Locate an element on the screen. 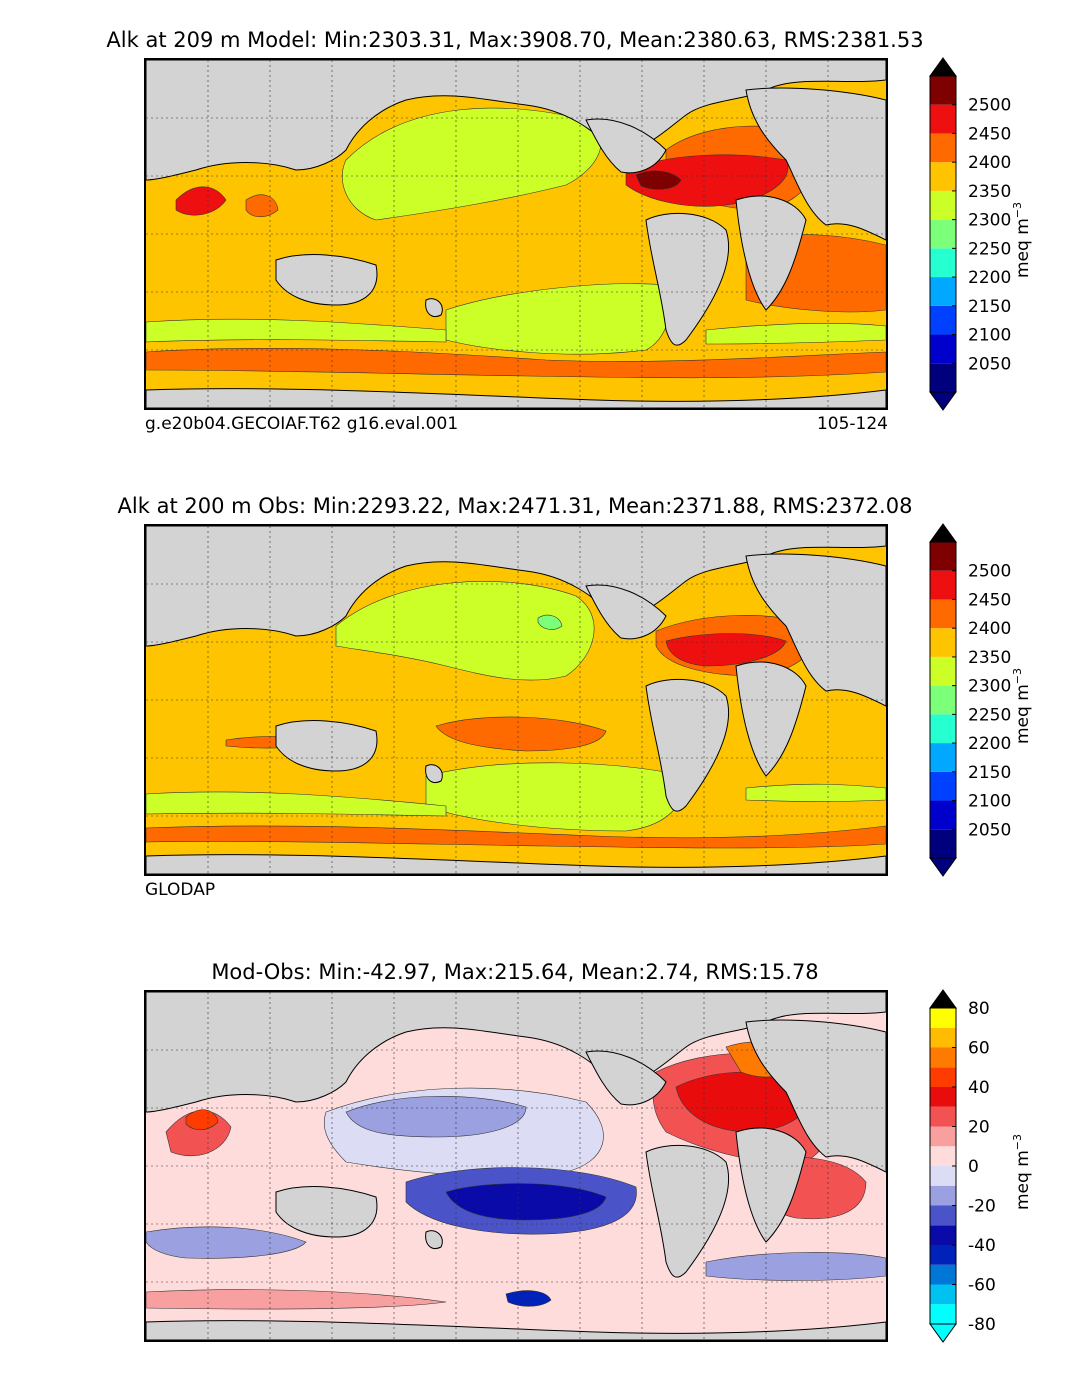 The height and width of the screenshot is (1392, 1088). region-southern-blue-west is located at coordinates (226, 1242).